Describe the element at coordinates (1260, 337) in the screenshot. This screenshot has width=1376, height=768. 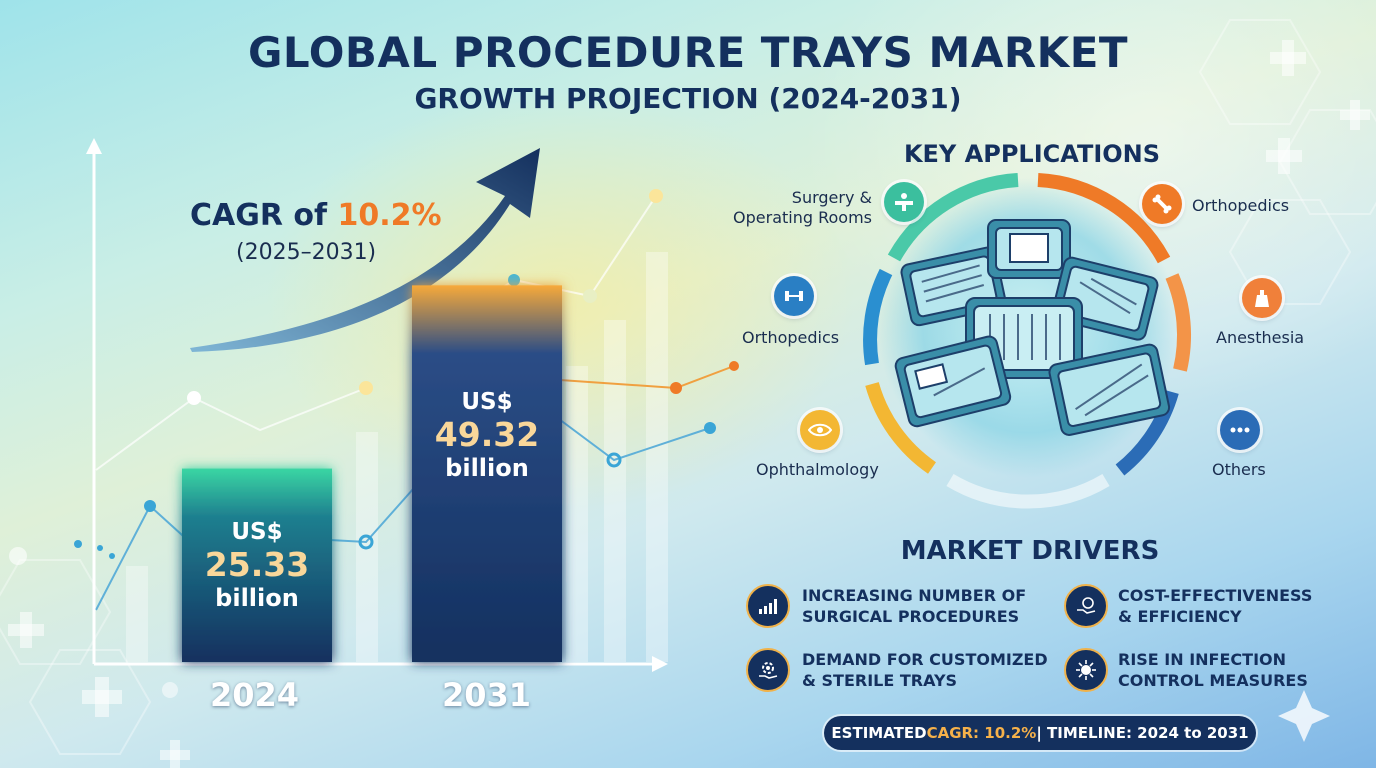
I see `application-label-anesthesia: Anesthesia` at that location.